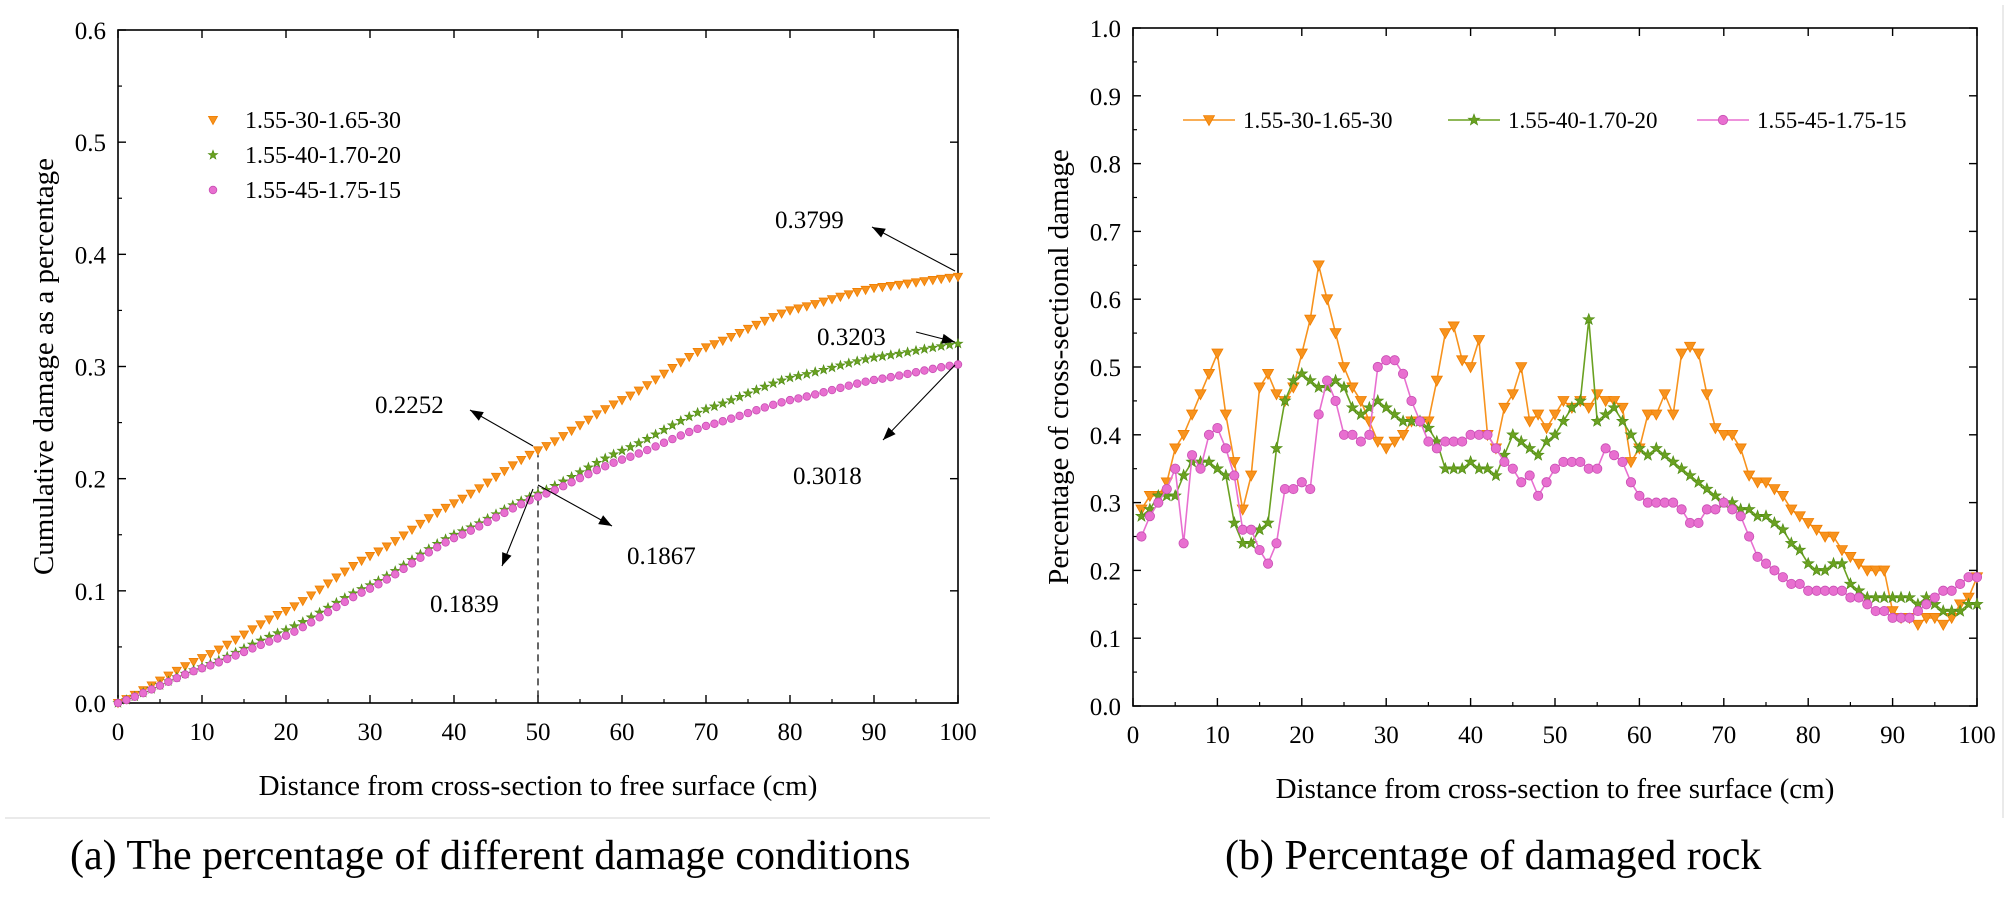 The height and width of the screenshot is (918, 2007). Describe the element at coordinates (1555, 735) in the screenshot. I see `x-tick-label-b-5: 50` at that location.